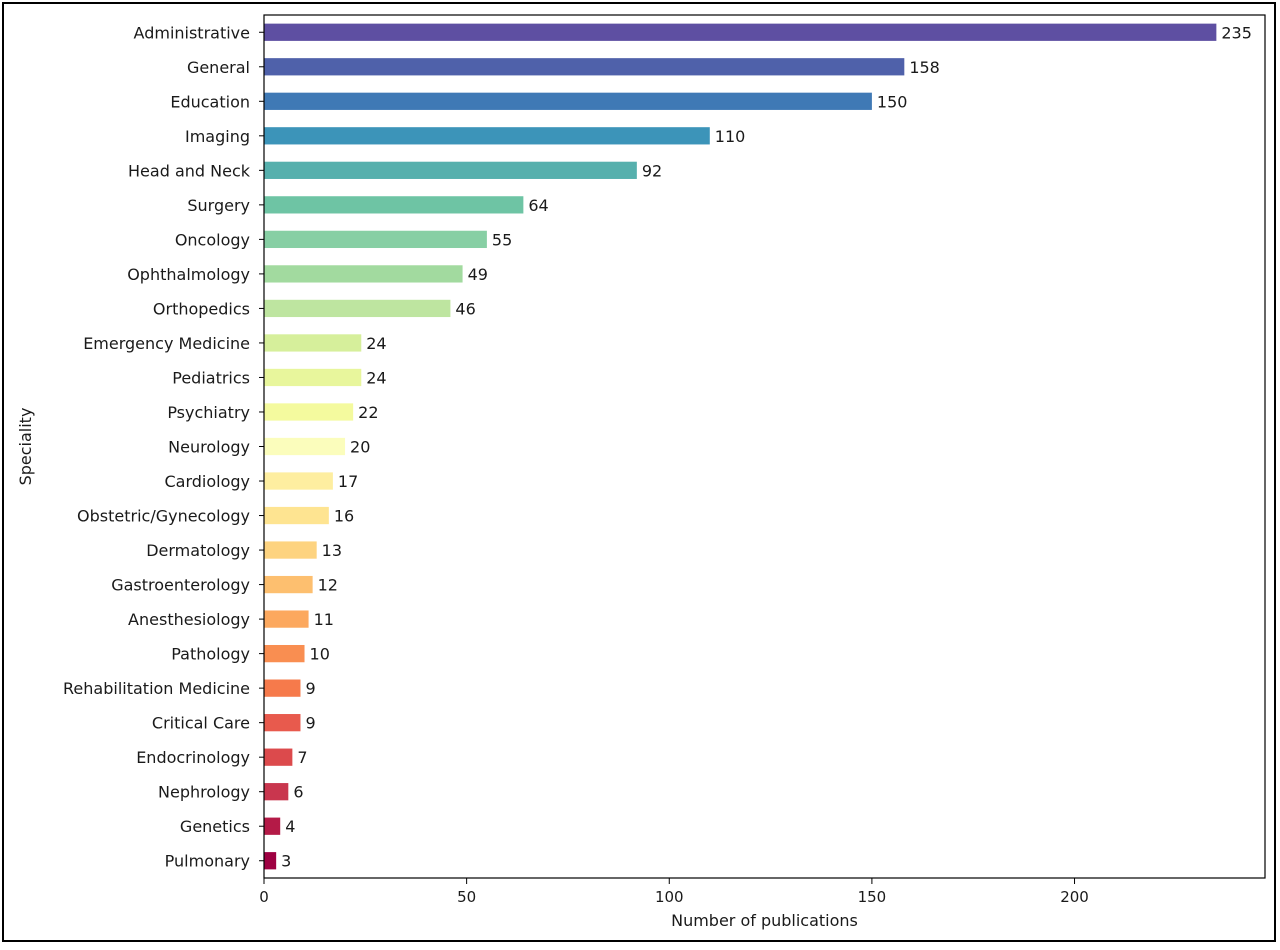  What do you see at coordinates (163, 516) in the screenshot?
I see `y-tick-label: Obstetric/Gynecology` at bounding box center [163, 516].